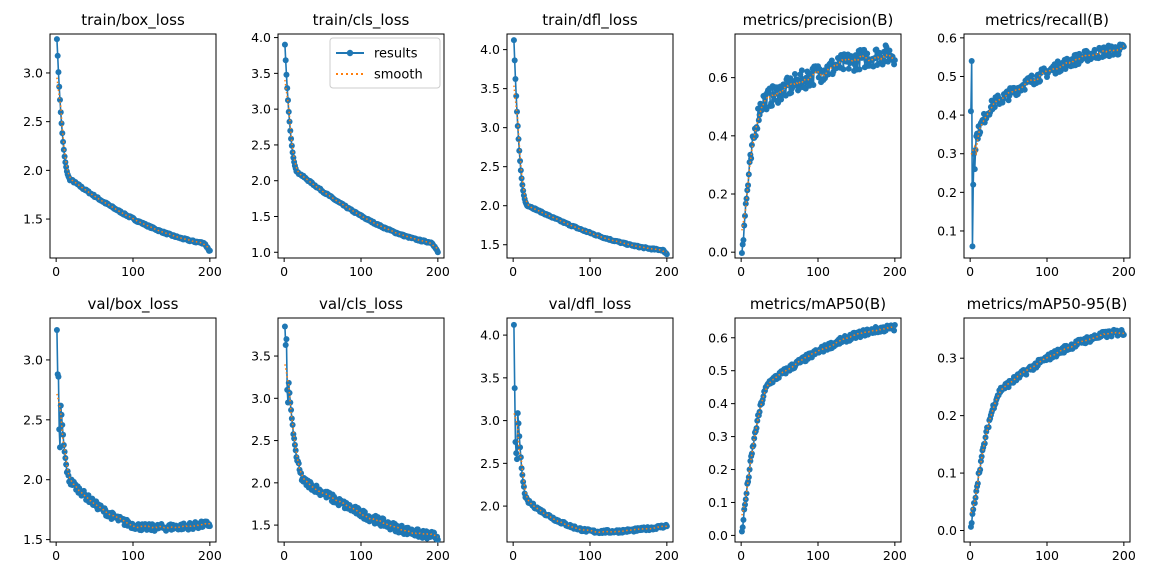 The width and height of the screenshot is (1164, 573). I want to click on panel-title: metrics/recall(B), so click(1047, 20).